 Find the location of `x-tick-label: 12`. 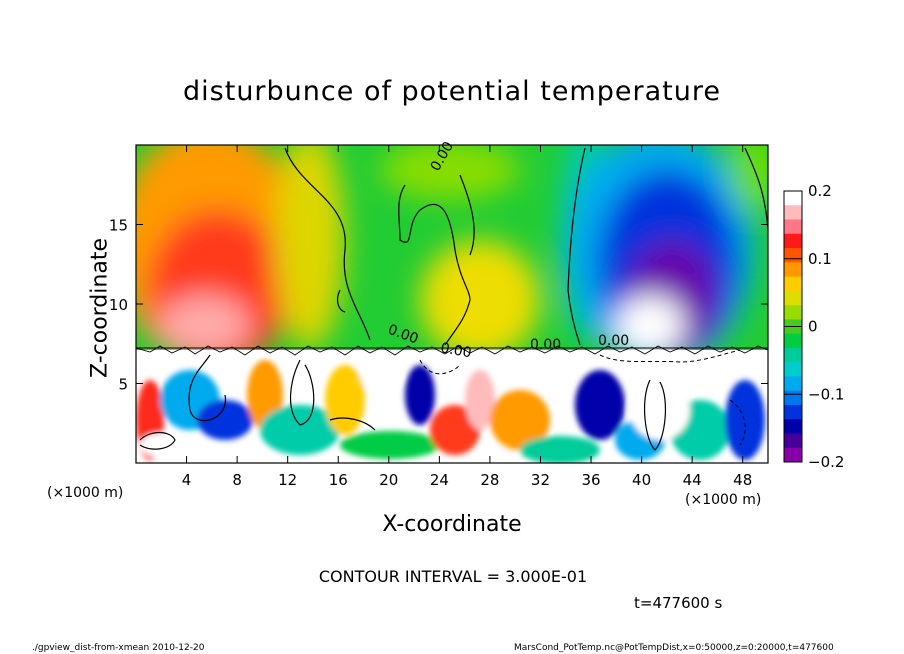

x-tick-label: 12 is located at coordinates (287, 480).